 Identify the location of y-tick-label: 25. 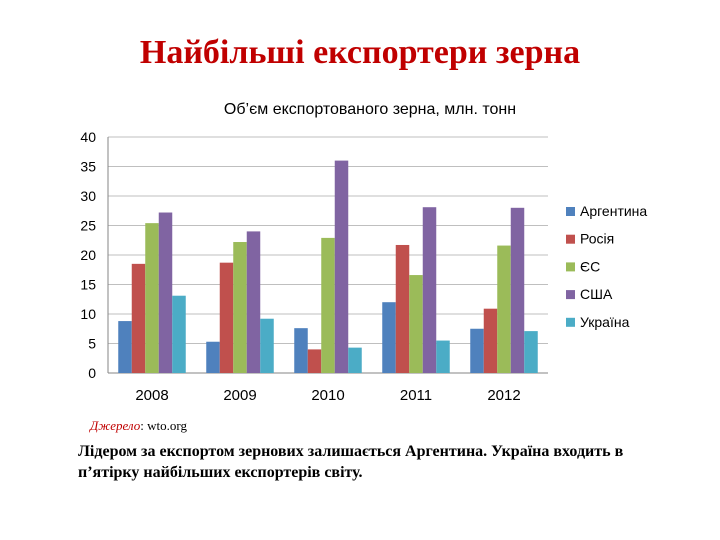
(88, 226).